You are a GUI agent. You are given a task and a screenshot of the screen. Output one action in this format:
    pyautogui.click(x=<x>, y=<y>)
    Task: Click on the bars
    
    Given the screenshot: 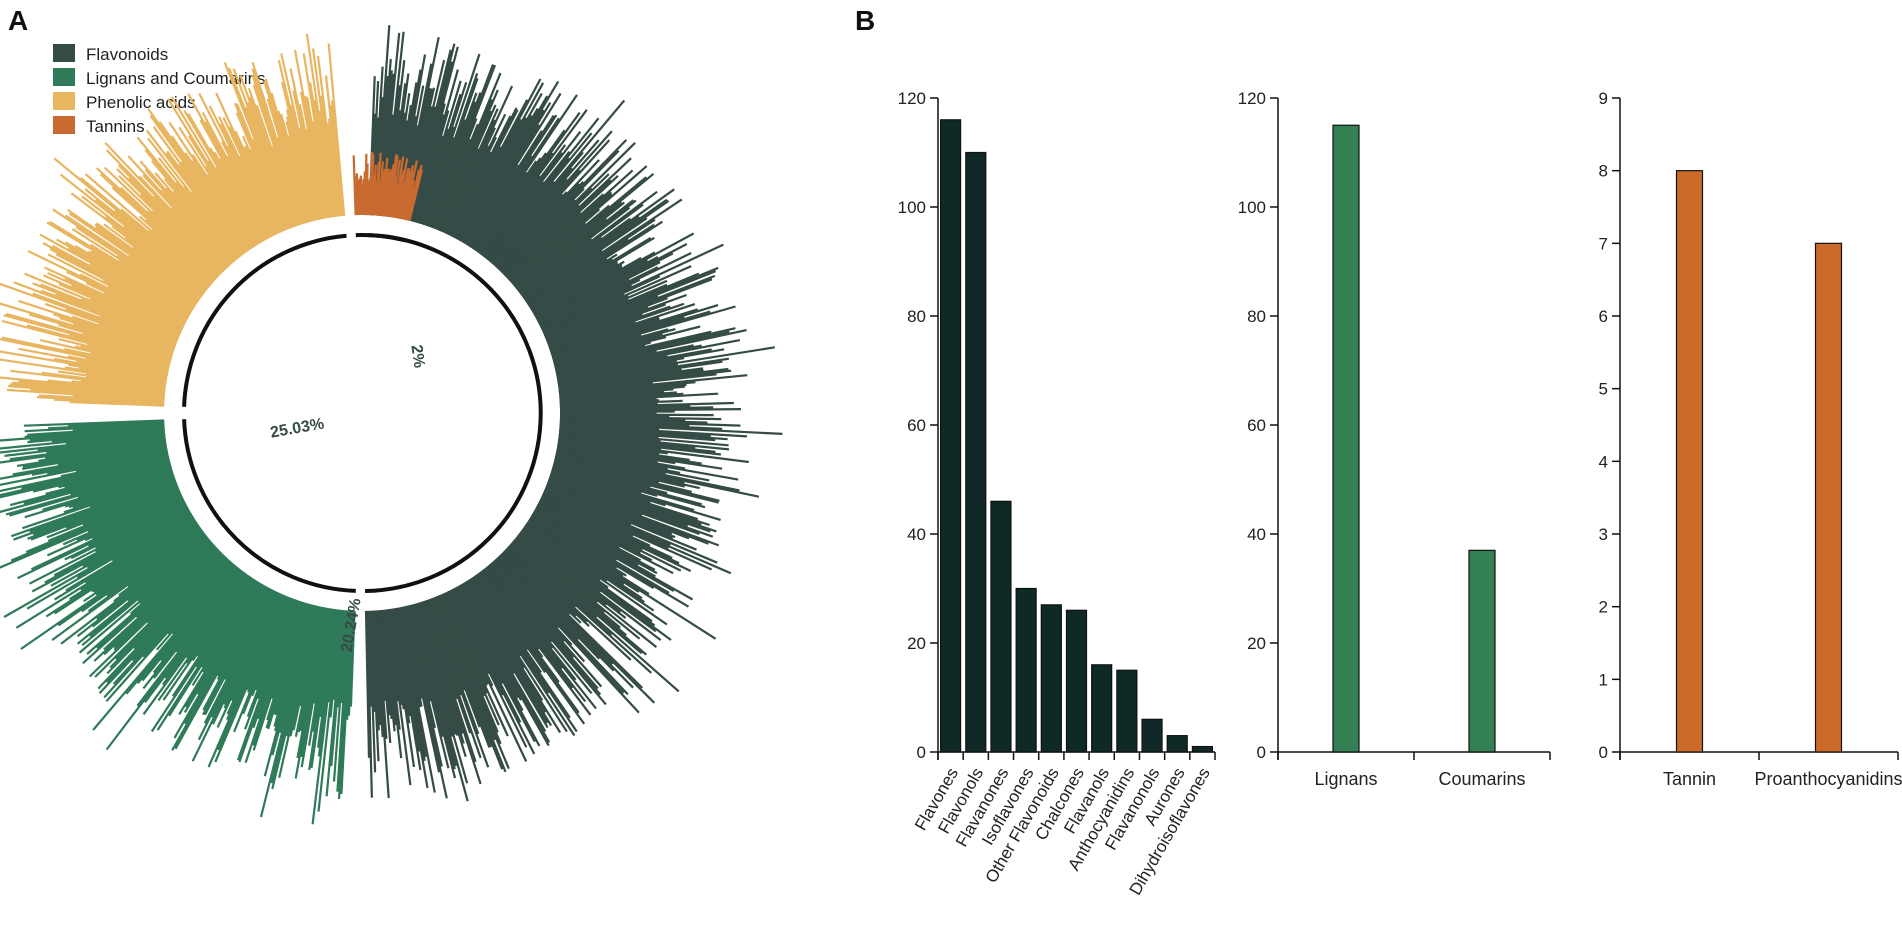 What is the action you would take?
    pyautogui.click(x=1414, y=438)
    